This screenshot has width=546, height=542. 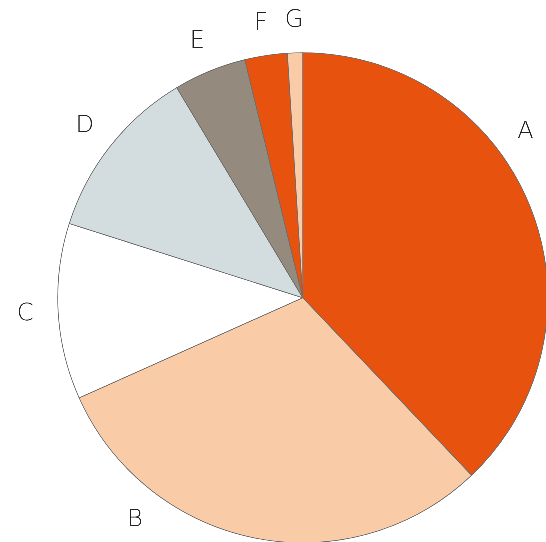 What do you see at coordinates (135, 518) in the screenshot?
I see `slice-label: B` at bounding box center [135, 518].